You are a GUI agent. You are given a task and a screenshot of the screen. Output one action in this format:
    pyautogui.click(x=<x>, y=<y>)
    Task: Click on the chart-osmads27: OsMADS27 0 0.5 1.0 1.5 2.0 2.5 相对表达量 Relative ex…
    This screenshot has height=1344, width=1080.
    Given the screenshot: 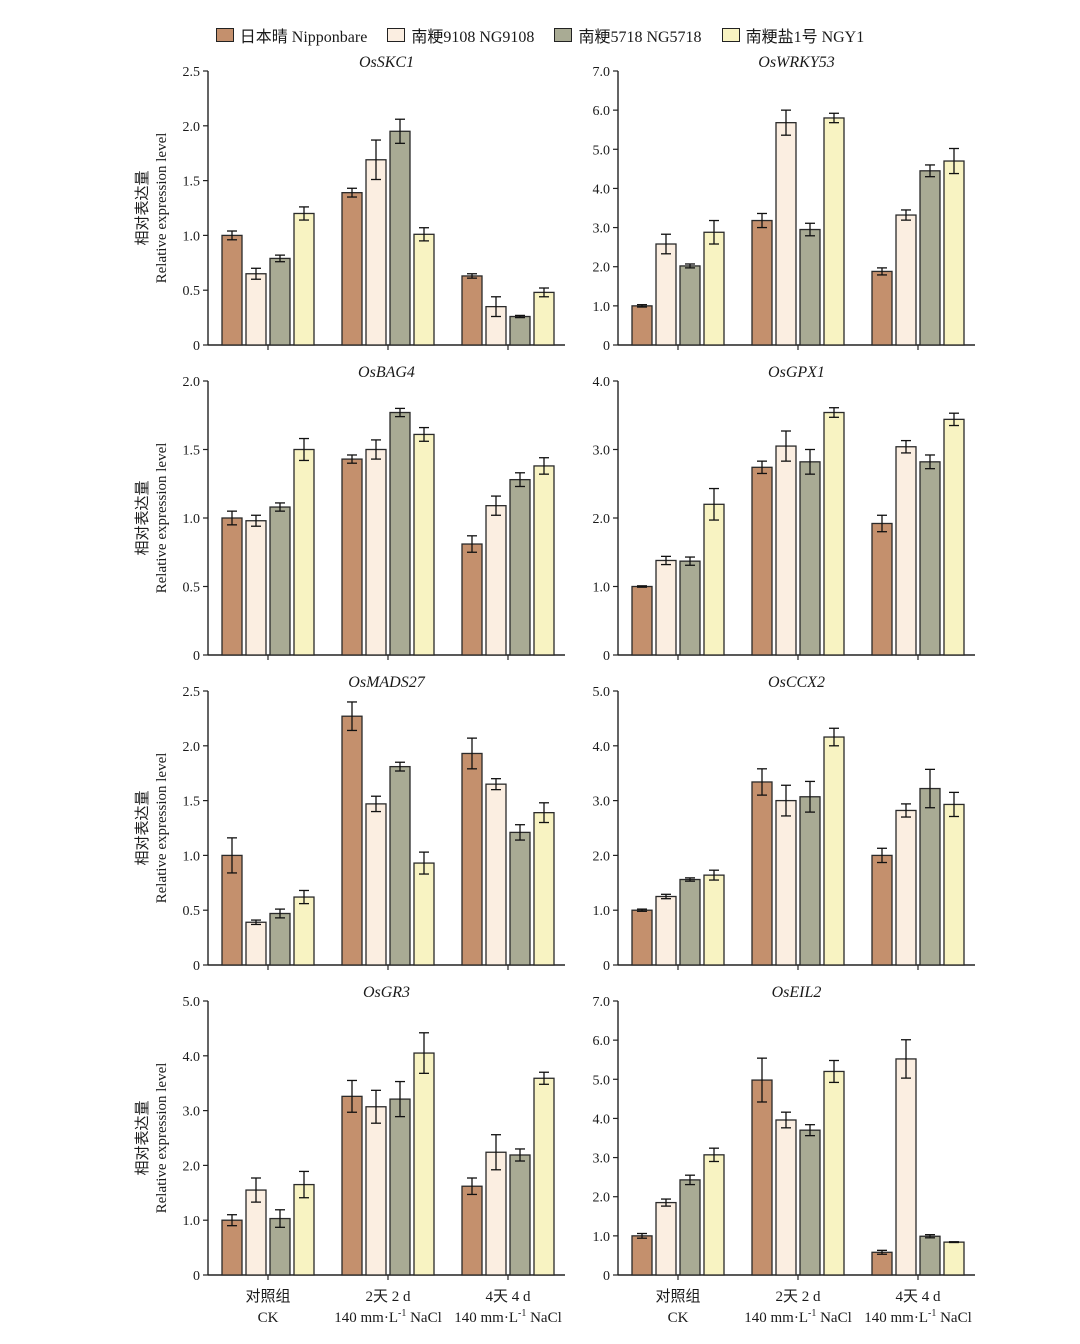 What is the action you would take?
    pyautogui.click(x=349, y=824)
    